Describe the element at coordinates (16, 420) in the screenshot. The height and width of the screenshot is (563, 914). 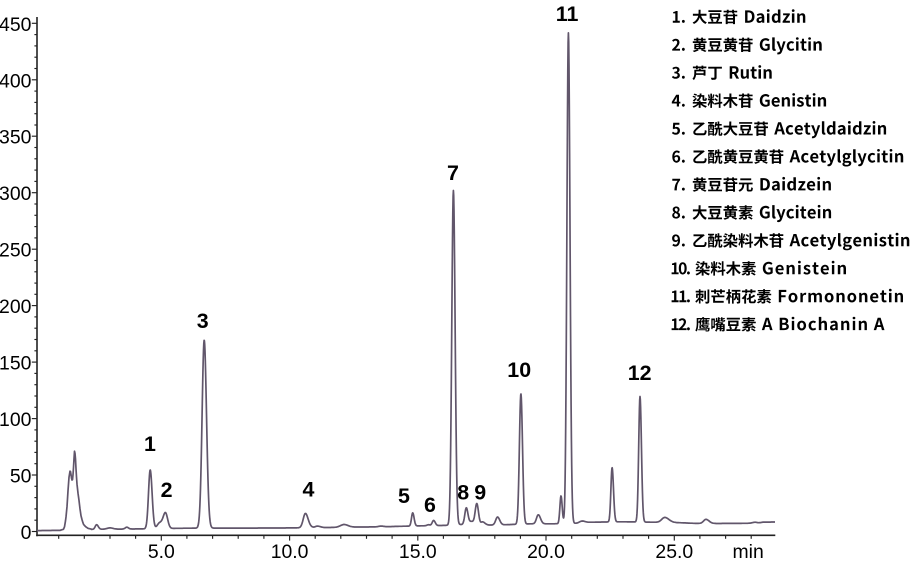
I see `svg-text: 100` at that location.